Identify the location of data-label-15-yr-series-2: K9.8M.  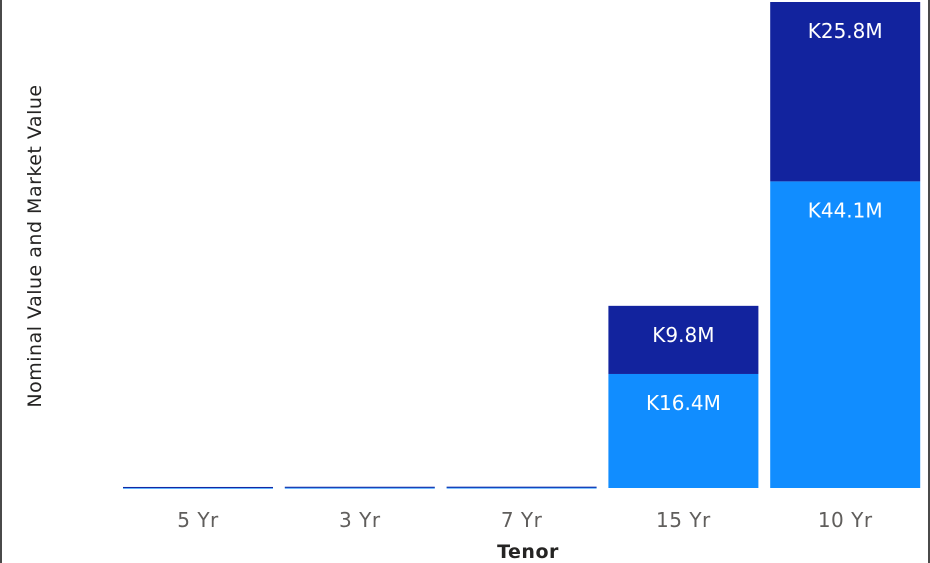
(683, 335).